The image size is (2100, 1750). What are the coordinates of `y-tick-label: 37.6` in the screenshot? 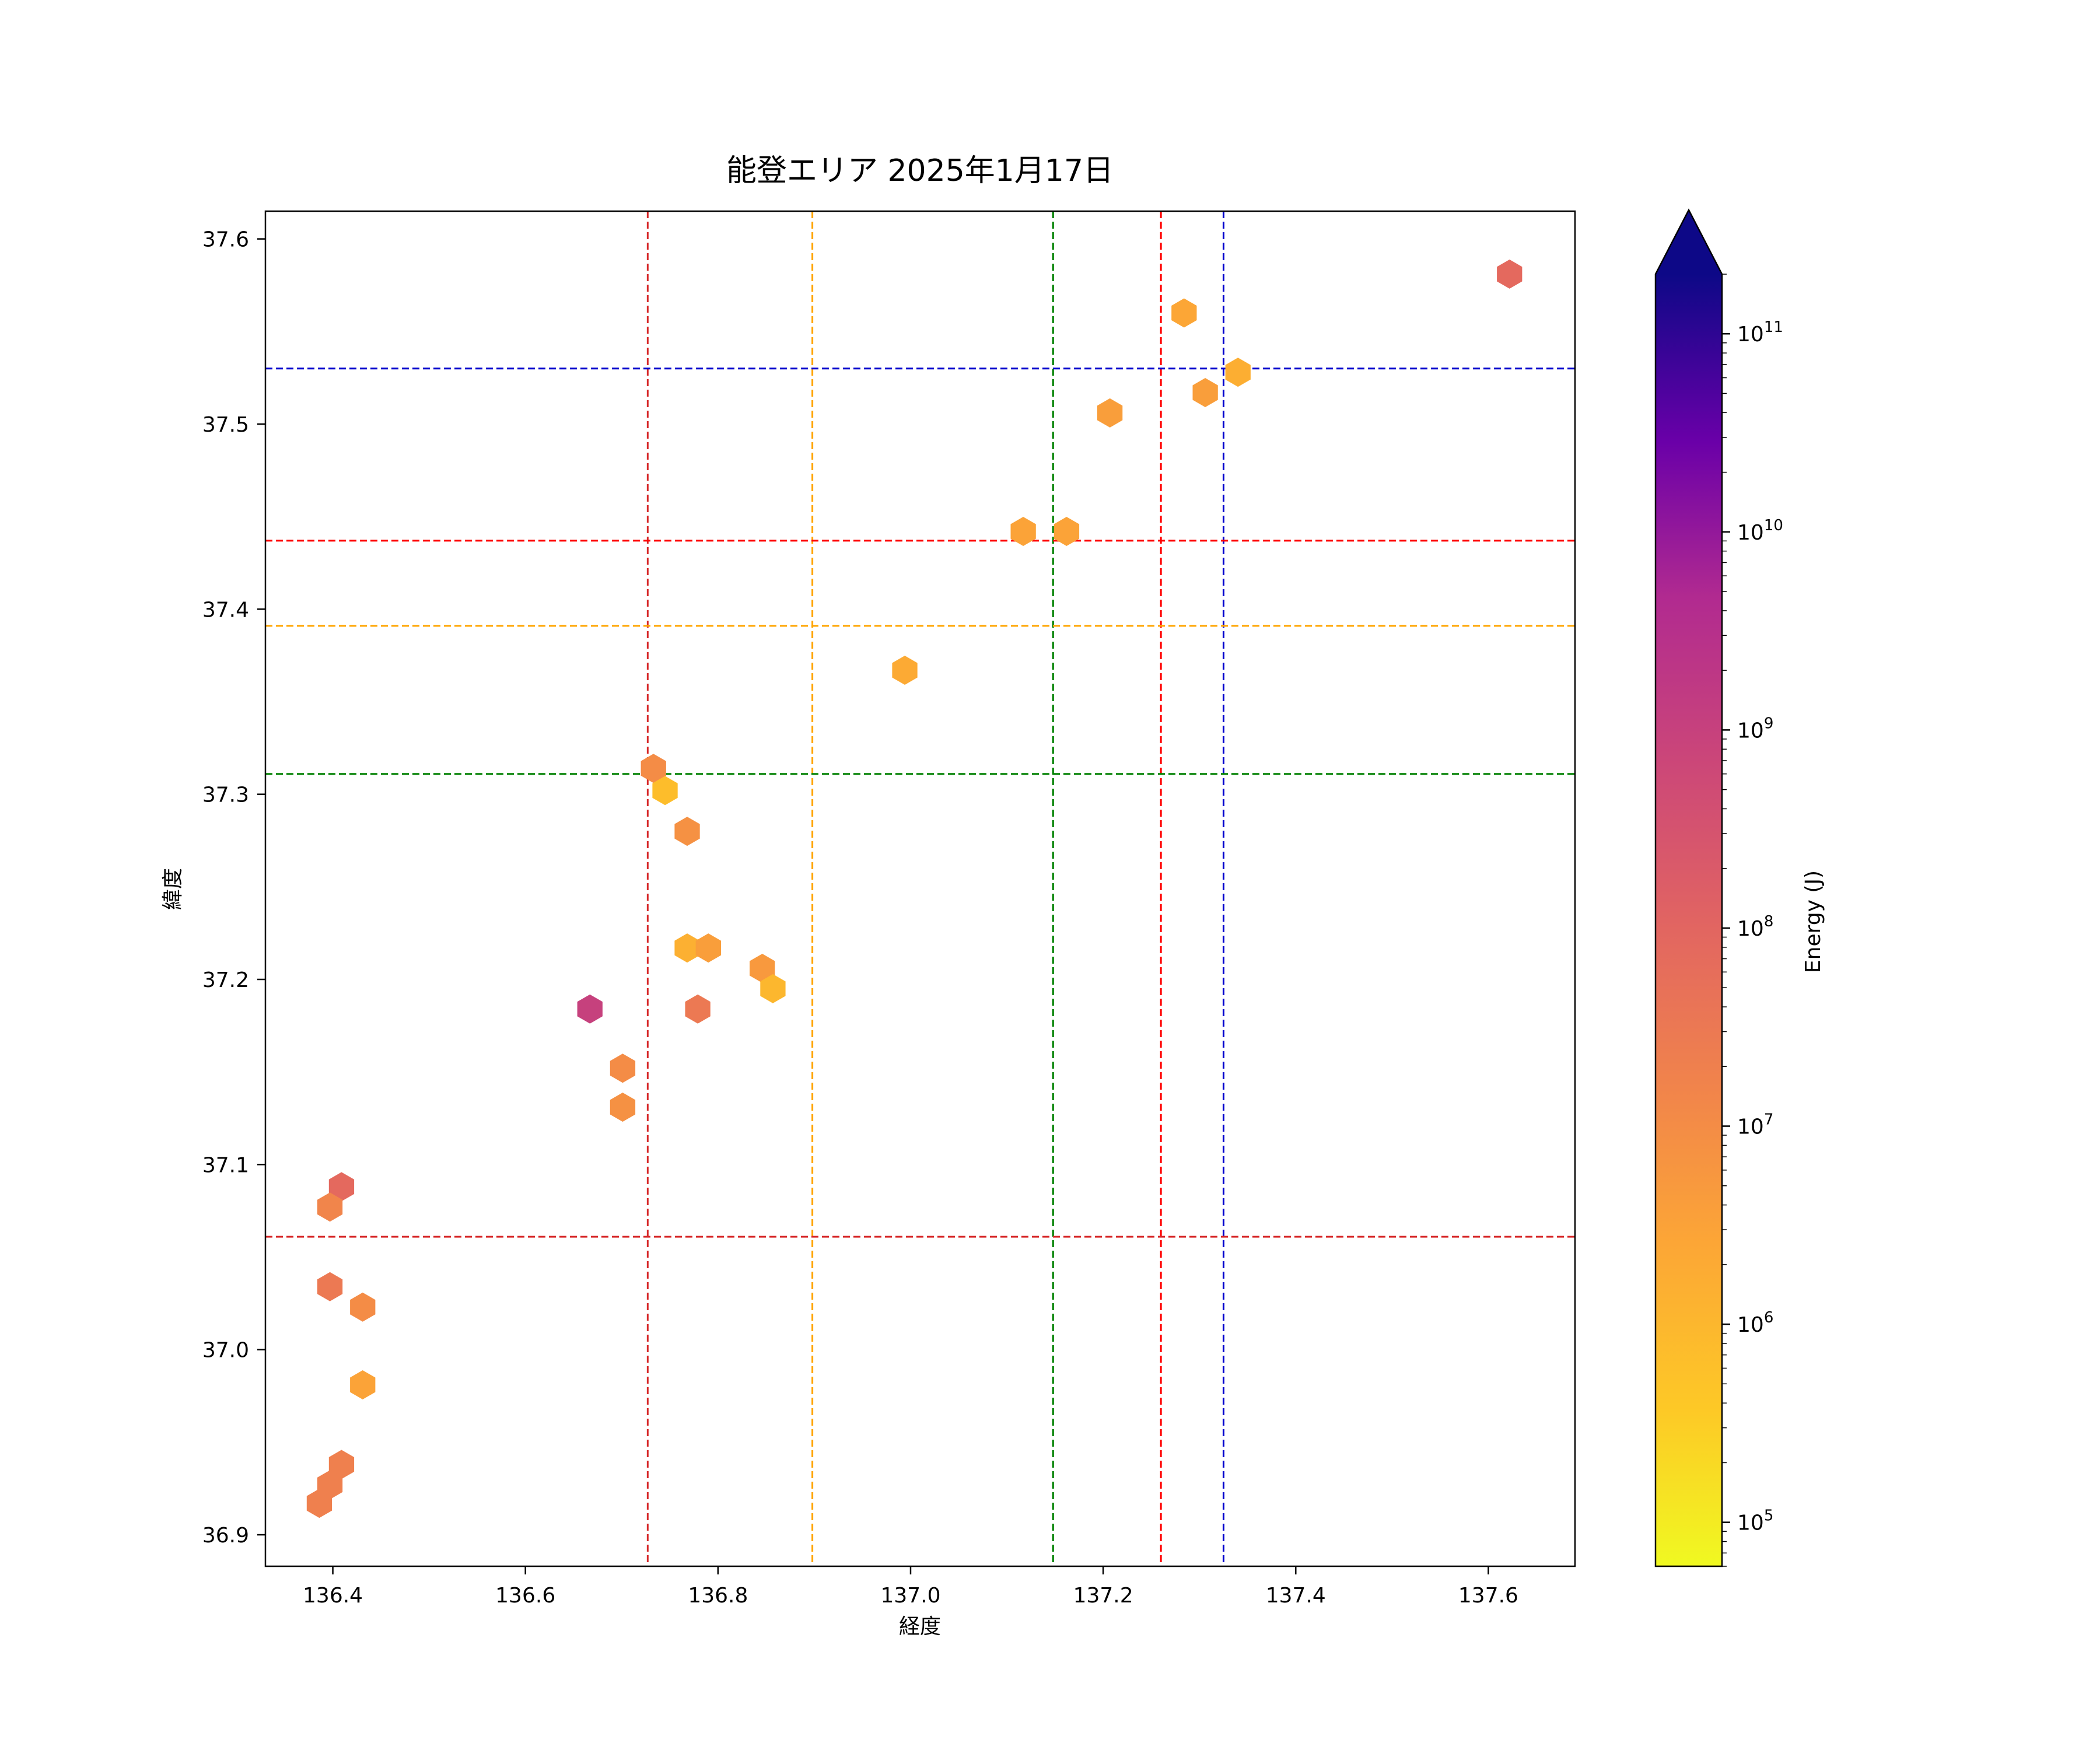 It's located at (225, 240).